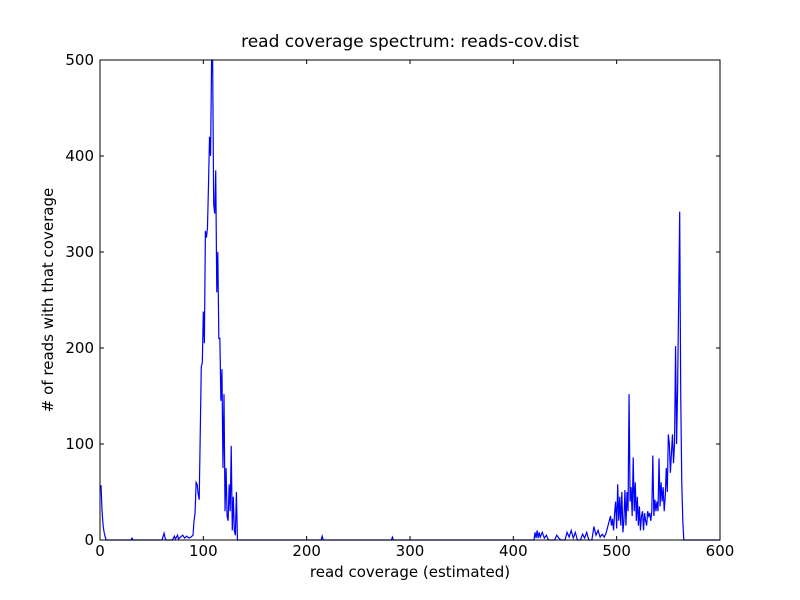 The height and width of the screenshot is (600, 800). Describe the element at coordinates (100, 551) in the screenshot. I see `x-tick-label: 0` at that location.